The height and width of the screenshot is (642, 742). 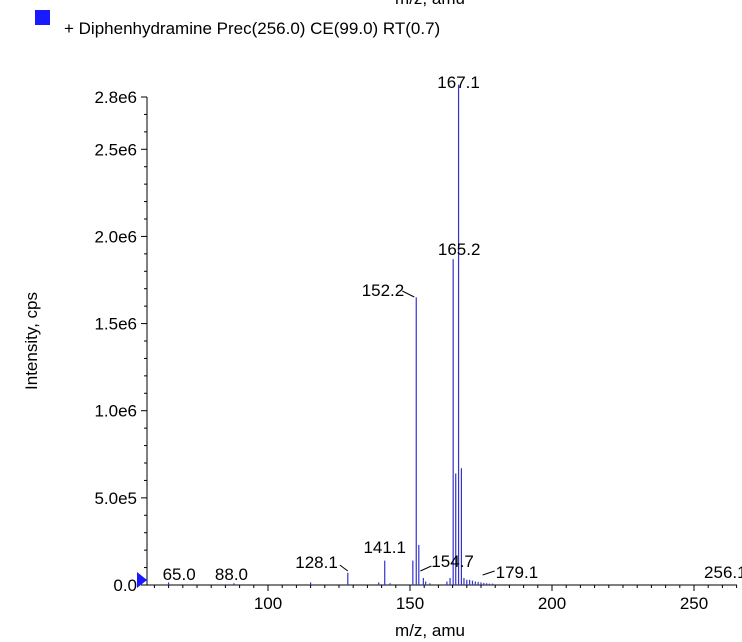 I want to click on y-tick-label: 2.5e6, so click(x=115, y=149).